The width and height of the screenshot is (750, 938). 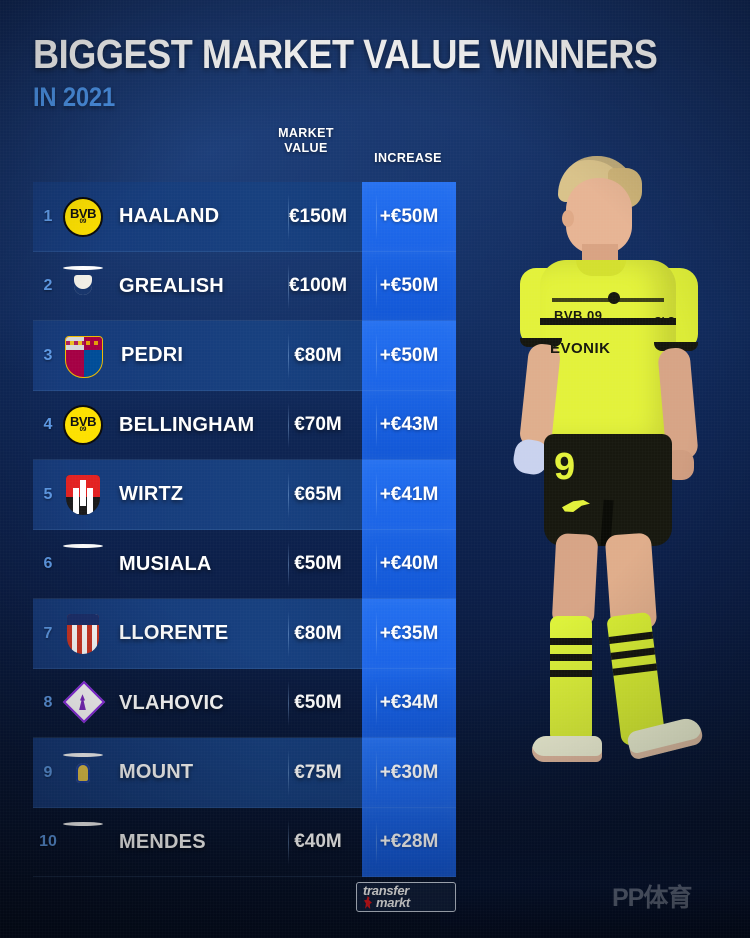 I want to click on jersey-sleeve-sponsor-text: GLS, so click(x=664, y=321).